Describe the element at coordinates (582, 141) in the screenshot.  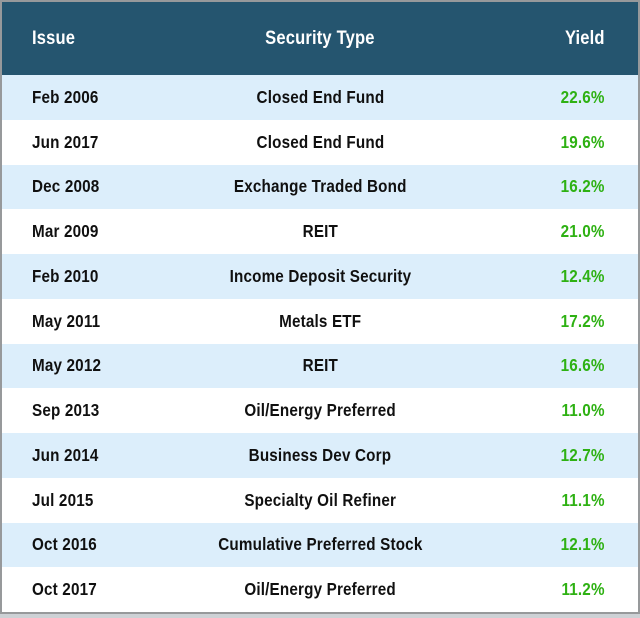
I see `cell-yield-text: 19.6%` at that location.